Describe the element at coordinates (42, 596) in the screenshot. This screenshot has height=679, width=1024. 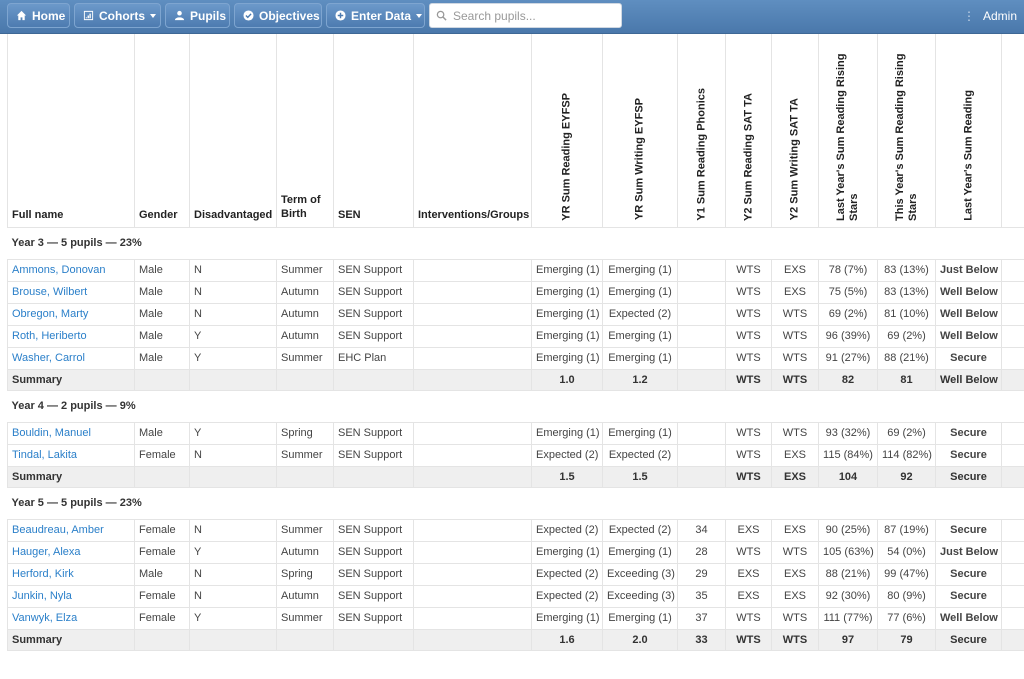
I see `pupil-name-link: Junkin, Nyla` at that location.